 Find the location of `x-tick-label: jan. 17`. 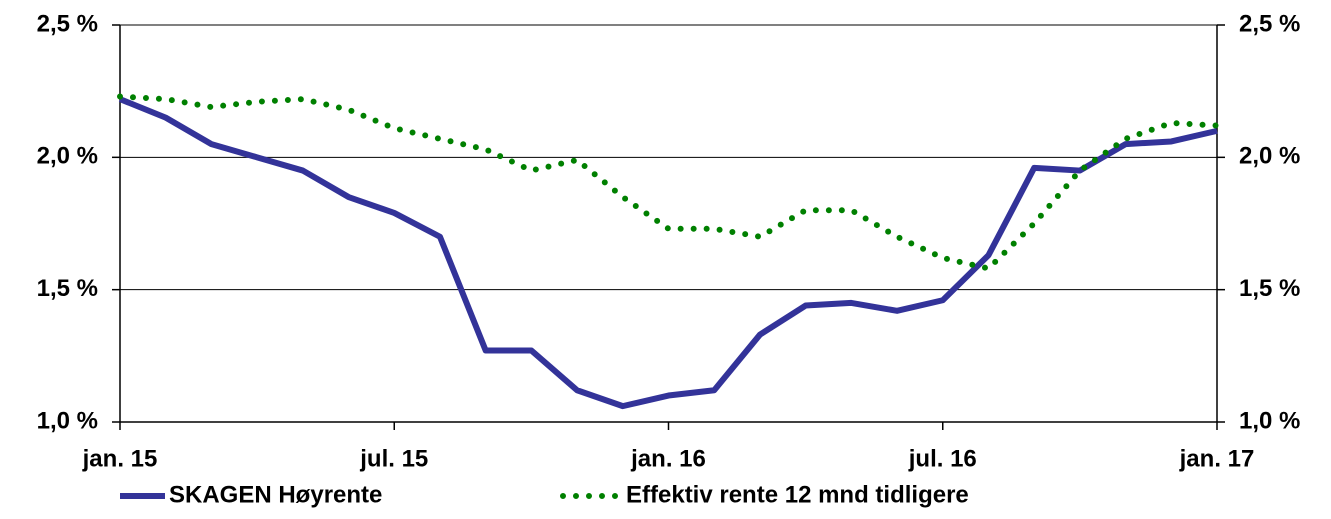

x-tick-label: jan. 17 is located at coordinates (1217, 458).